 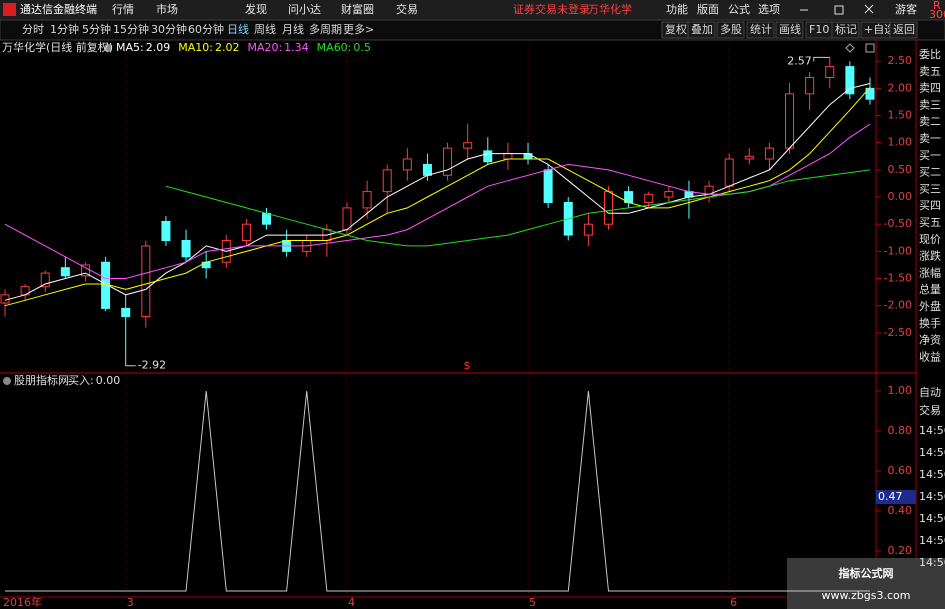 I want to click on menu-item: 财富圈, so click(x=357, y=9).